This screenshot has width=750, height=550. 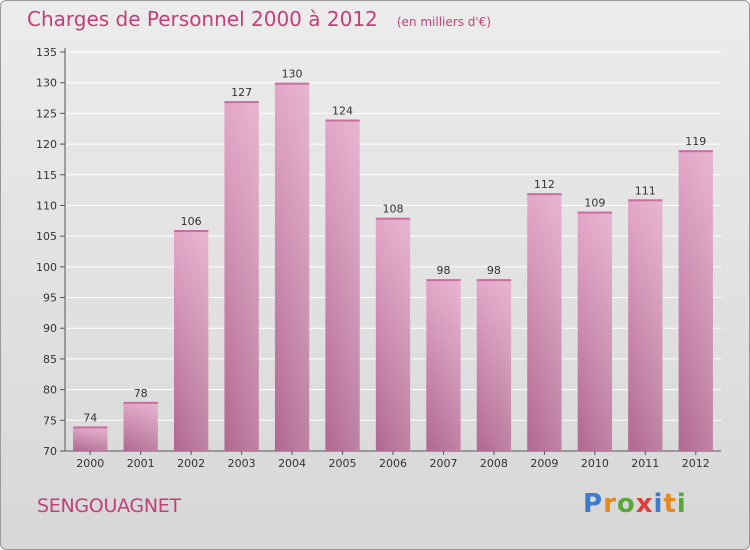 What do you see at coordinates (50, 359) in the screenshot?
I see `y-tick-label: 85` at bounding box center [50, 359].